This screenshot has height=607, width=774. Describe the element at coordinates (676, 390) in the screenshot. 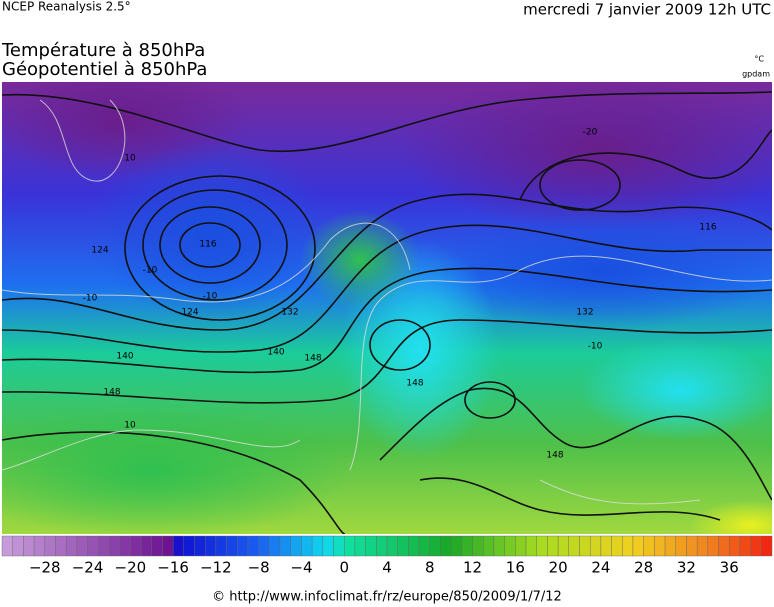

I see `cool-area` at that location.